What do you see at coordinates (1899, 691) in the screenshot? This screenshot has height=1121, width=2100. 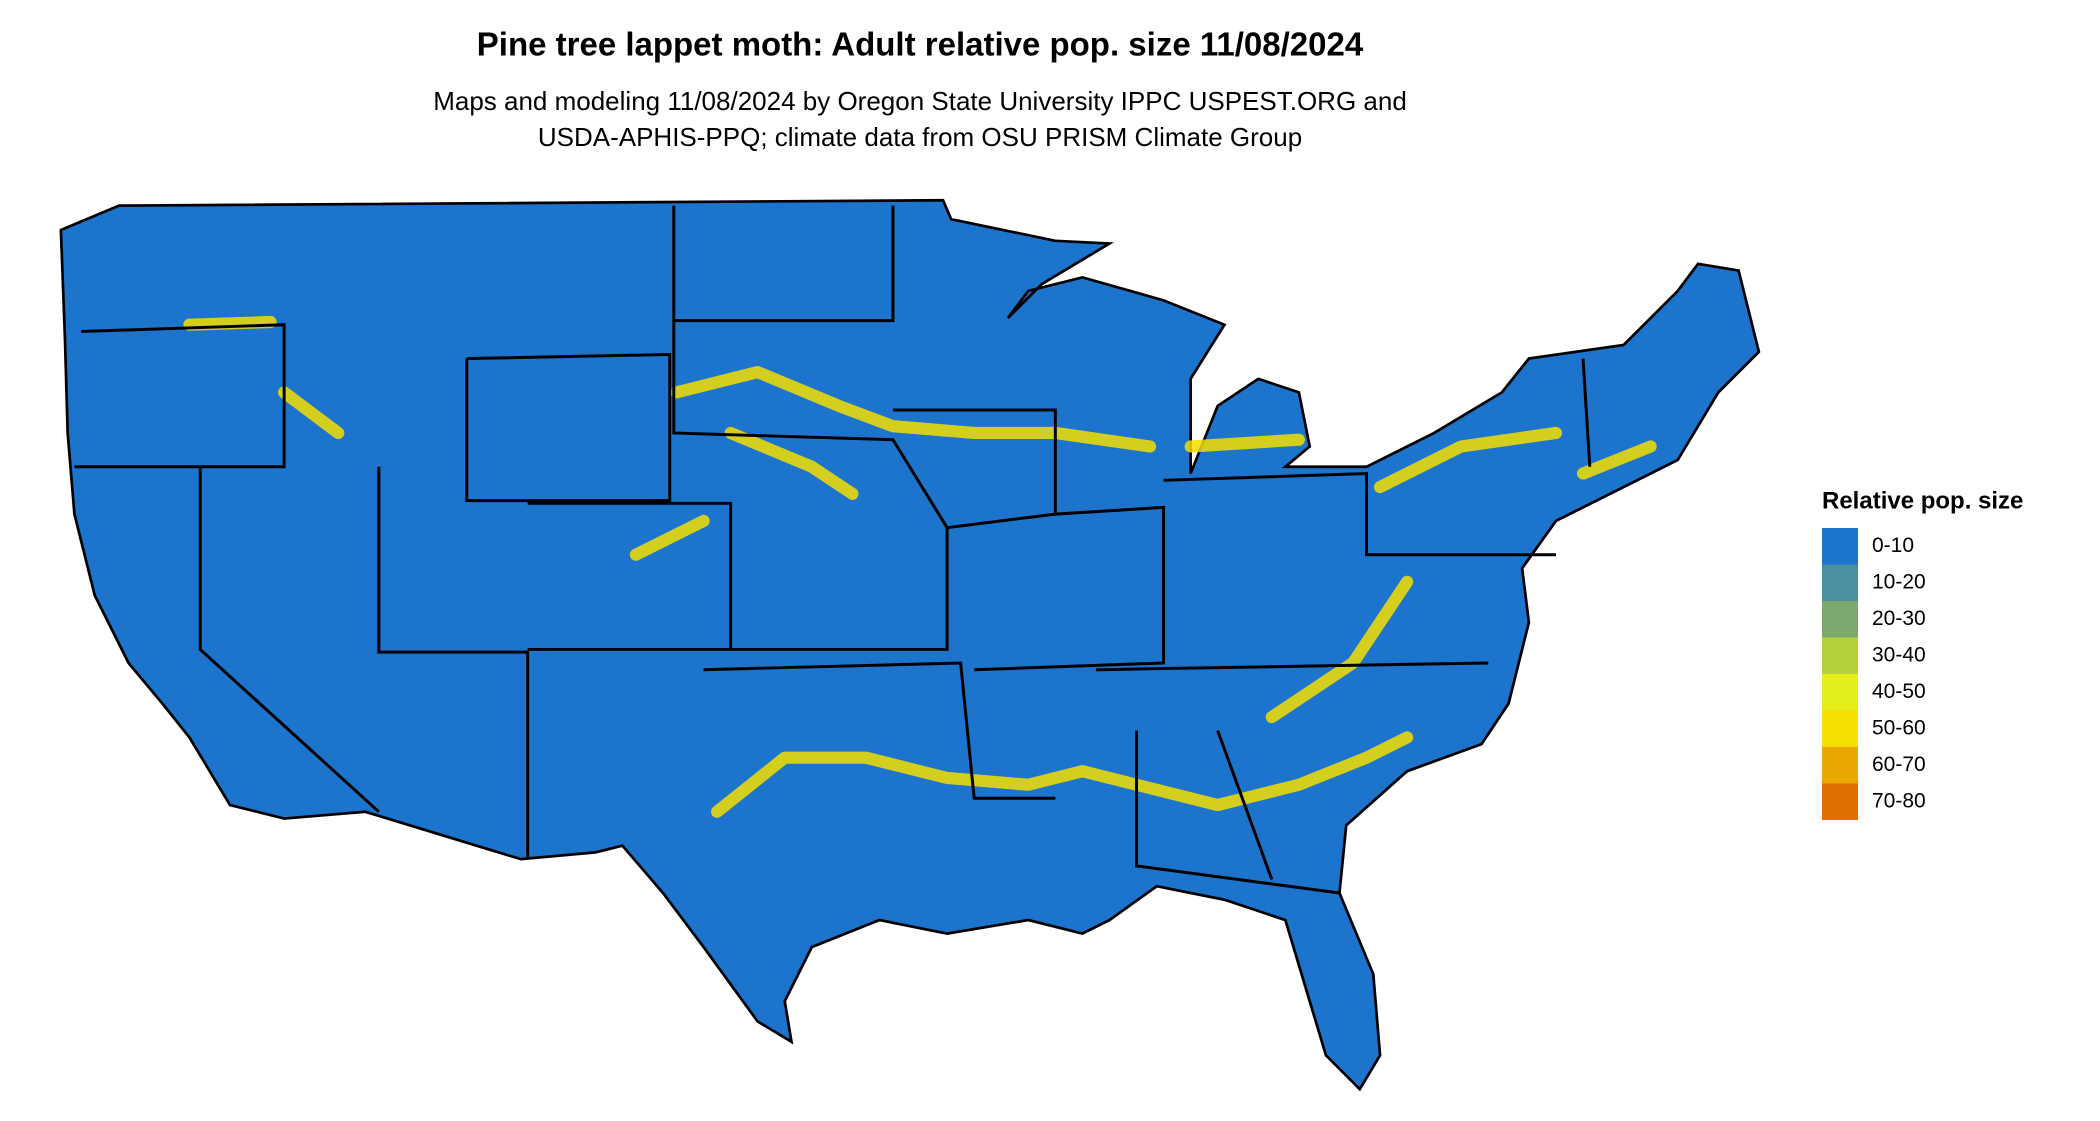 I see `legend-label: 40-50` at bounding box center [1899, 691].